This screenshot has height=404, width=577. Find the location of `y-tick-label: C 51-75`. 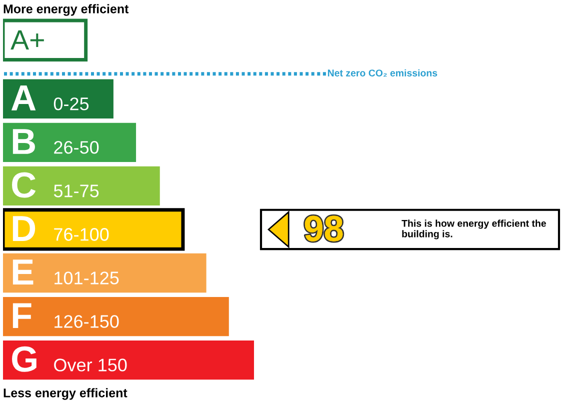

y-tick-label: C 51-75 is located at coordinates (55, 185).